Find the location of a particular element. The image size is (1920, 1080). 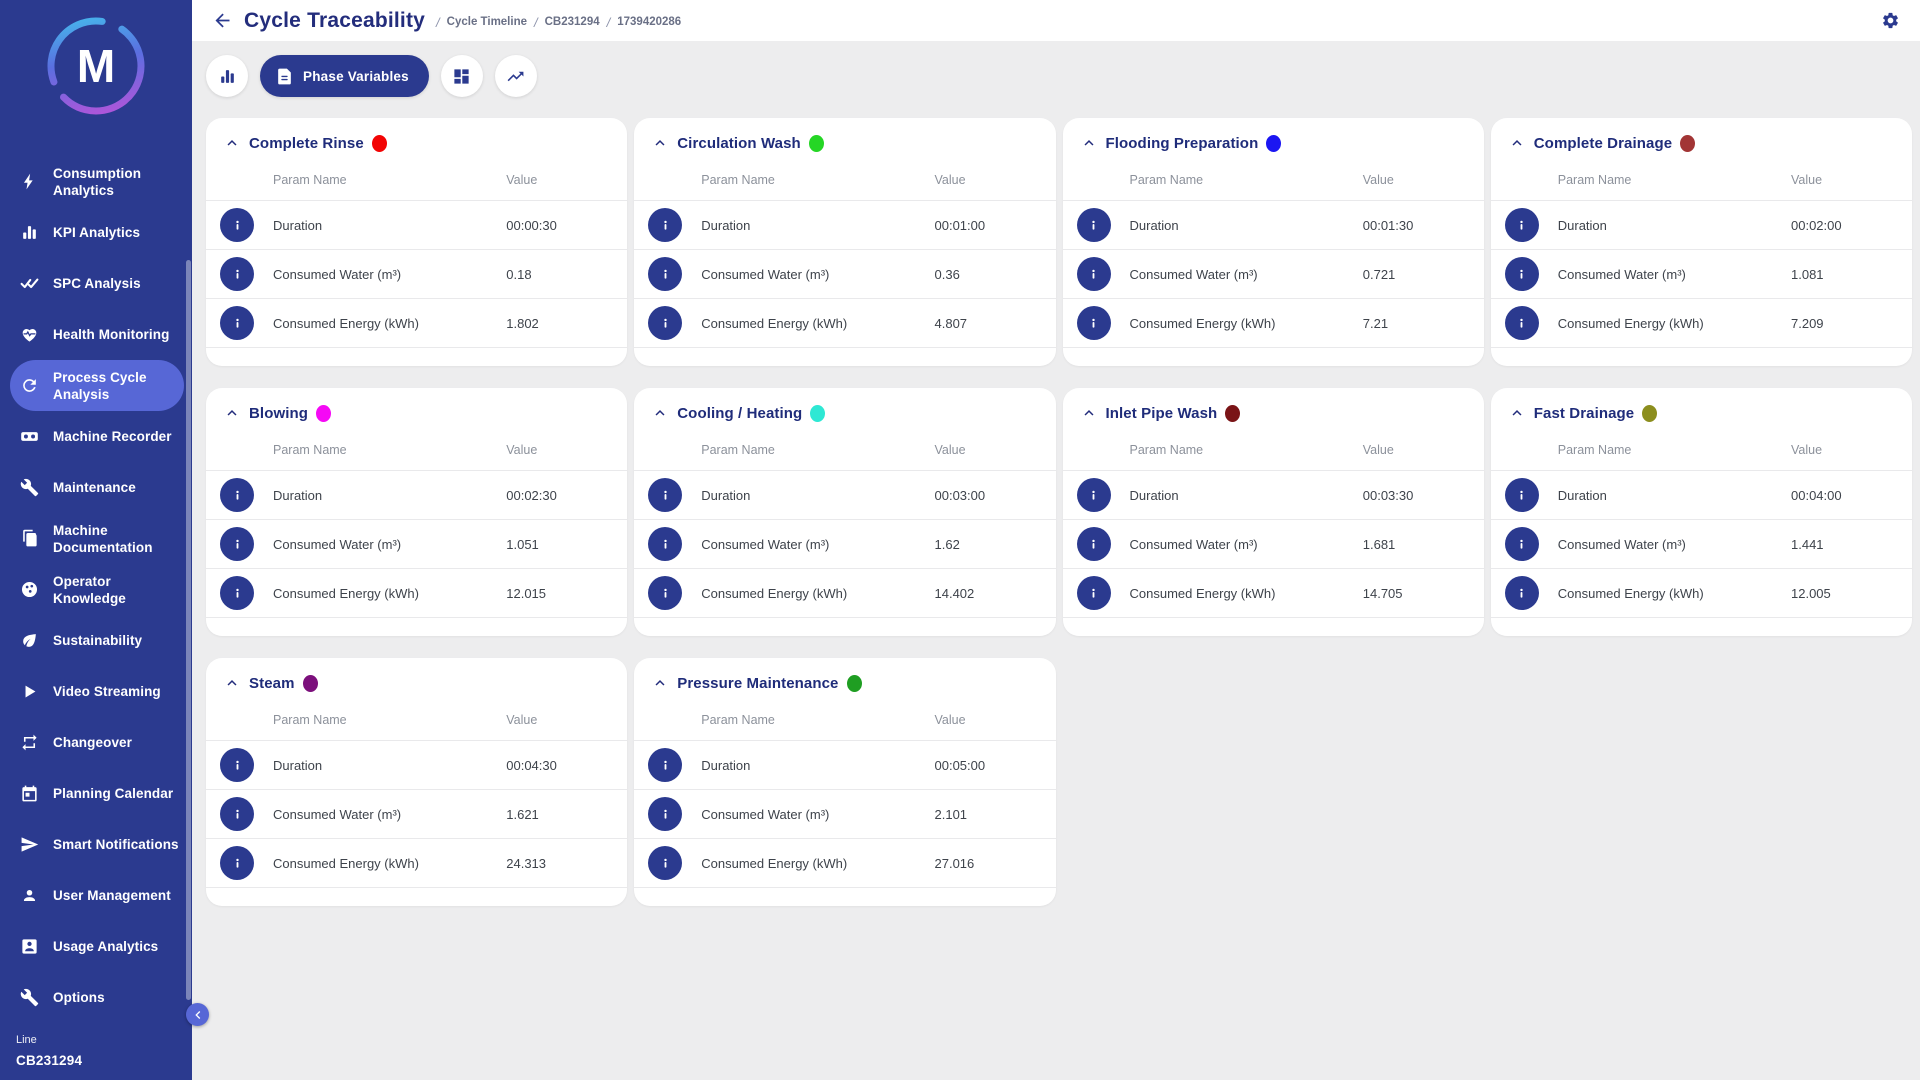

double-check-icon is located at coordinates (29, 283).